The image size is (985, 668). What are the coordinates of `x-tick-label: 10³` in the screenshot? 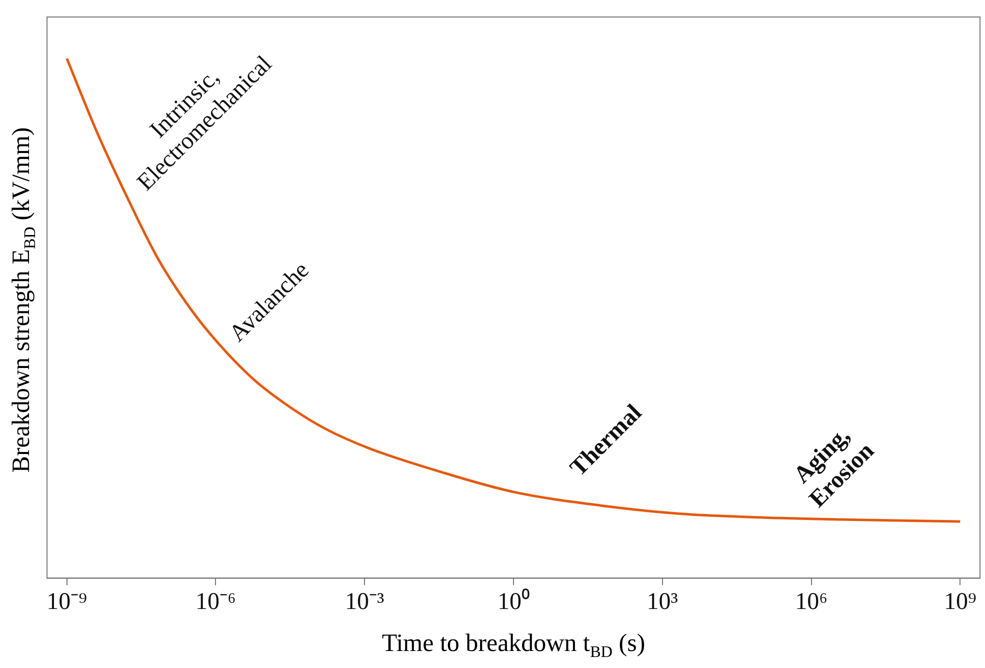 It's located at (662, 601).